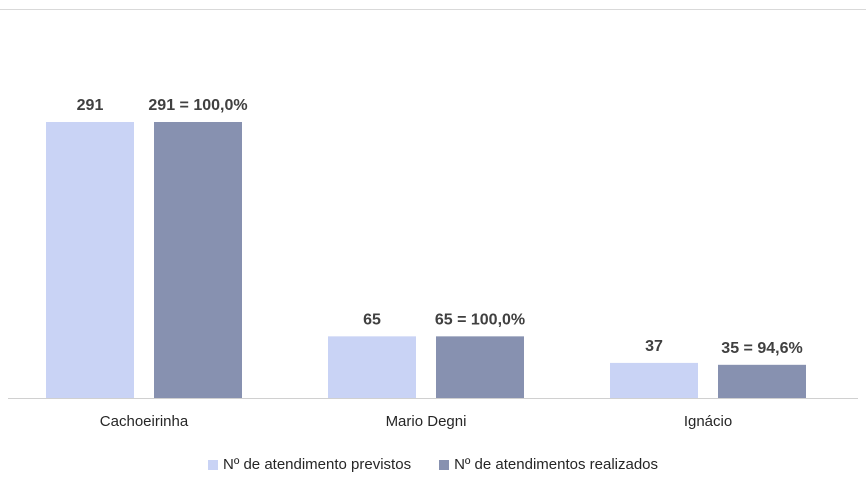 This screenshot has height=482, width=866. I want to click on legend-item-realizados: Nº de atendimentos realizados, so click(548, 464).